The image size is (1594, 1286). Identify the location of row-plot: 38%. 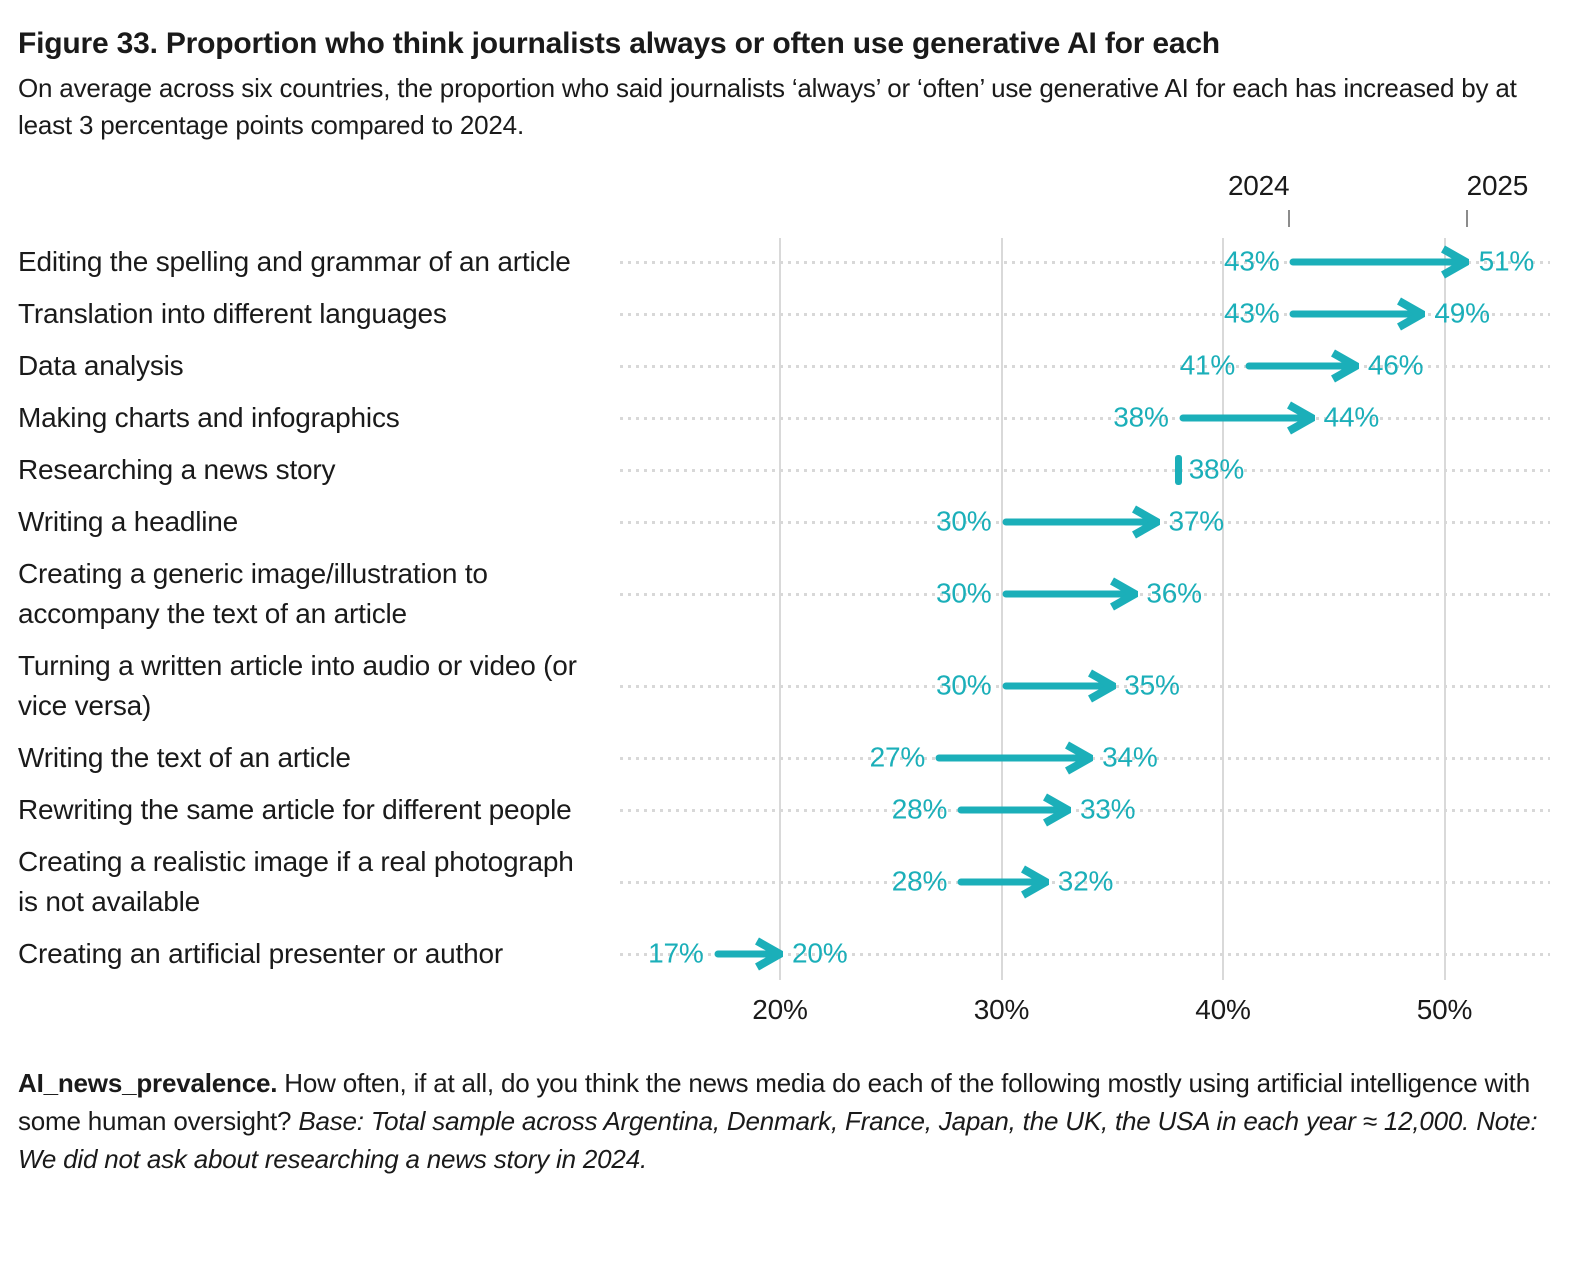
(1090, 470).